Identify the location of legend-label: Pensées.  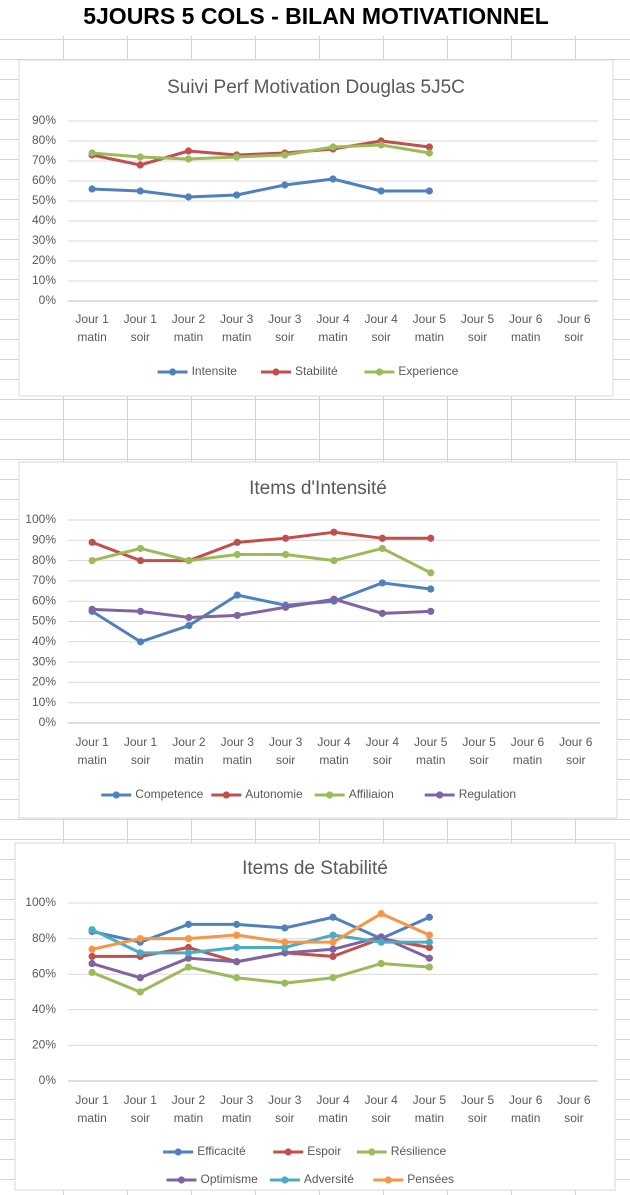
(430, 1179).